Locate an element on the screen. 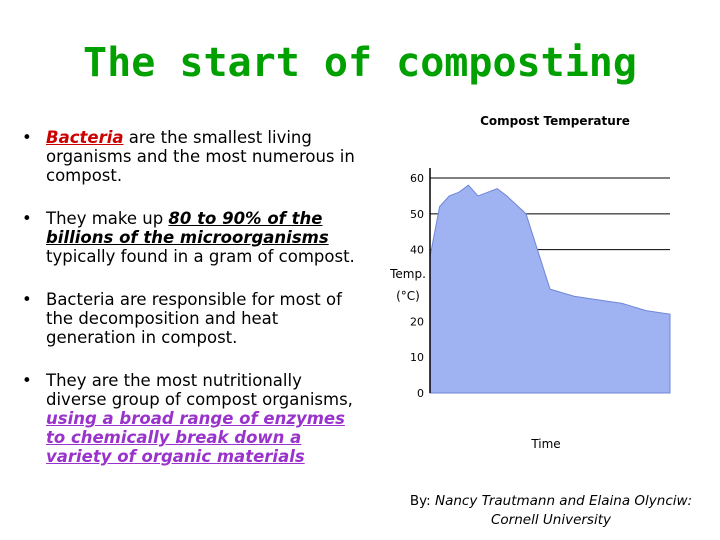 Image resolution: width=720 pixels, height=540 pixels. bullet-text: They make up is located at coordinates (107, 218).